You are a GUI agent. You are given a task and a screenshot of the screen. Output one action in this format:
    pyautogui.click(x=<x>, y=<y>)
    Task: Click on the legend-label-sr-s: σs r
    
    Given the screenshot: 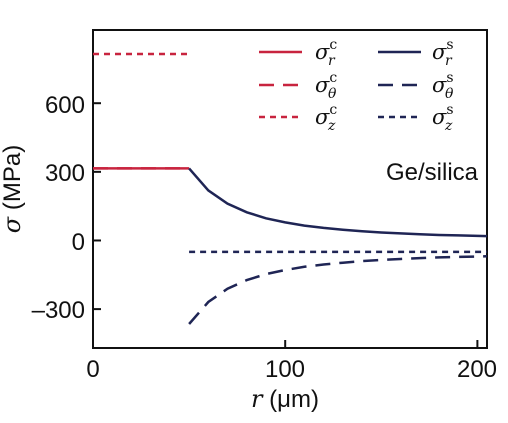 What is the action you would take?
    pyautogui.click(x=443, y=53)
    